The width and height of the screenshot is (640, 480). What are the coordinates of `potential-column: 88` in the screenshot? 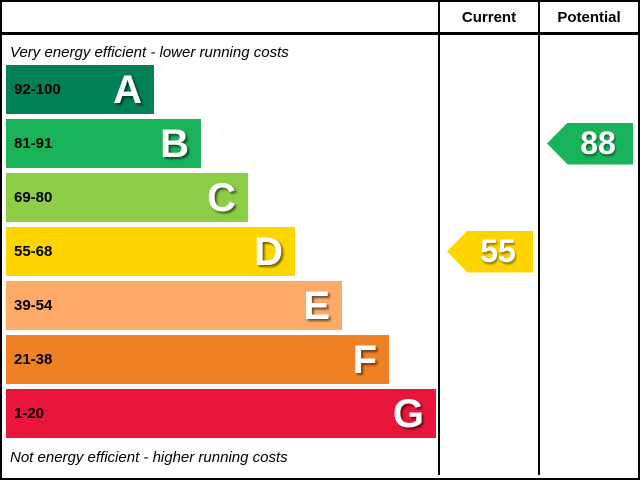 It's located at (588, 255).